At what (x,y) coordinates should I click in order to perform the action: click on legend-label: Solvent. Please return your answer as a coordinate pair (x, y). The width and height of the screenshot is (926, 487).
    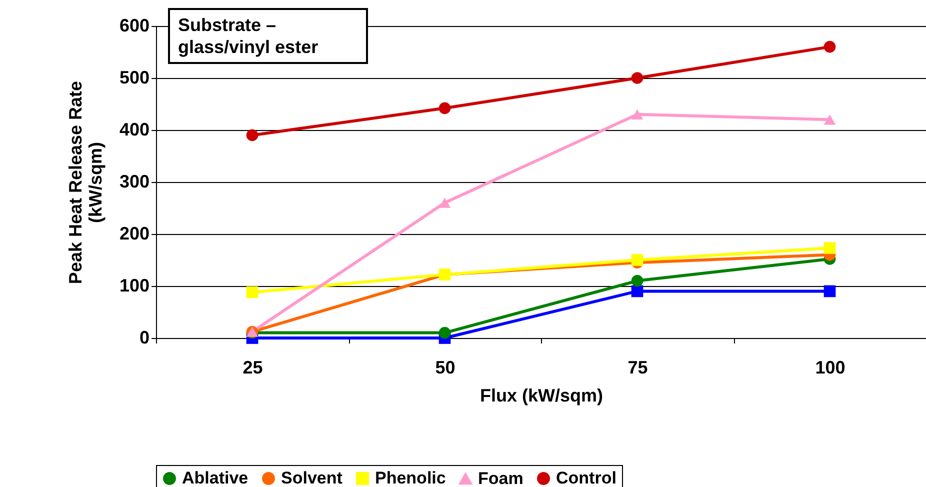
    Looking at the image, I should click on (312, 477).